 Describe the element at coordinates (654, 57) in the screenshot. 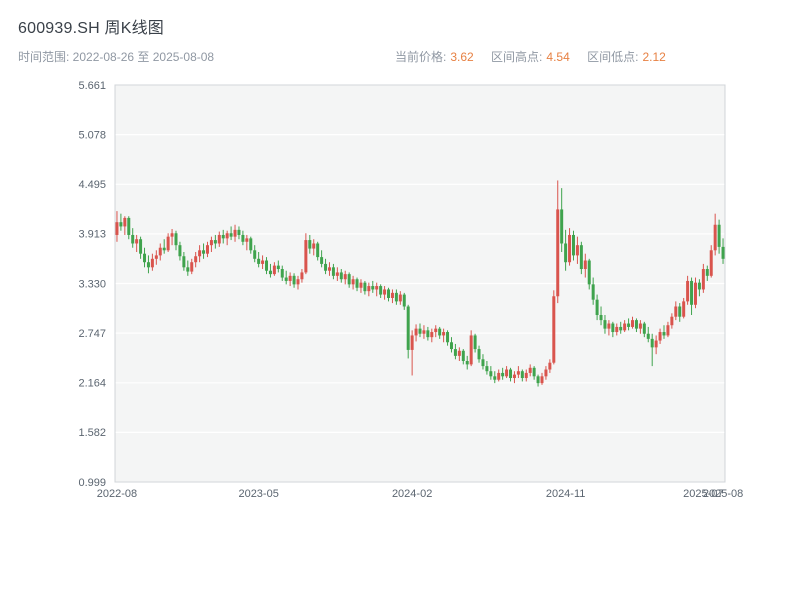

I see `range-low-value: 2.12` at that location.